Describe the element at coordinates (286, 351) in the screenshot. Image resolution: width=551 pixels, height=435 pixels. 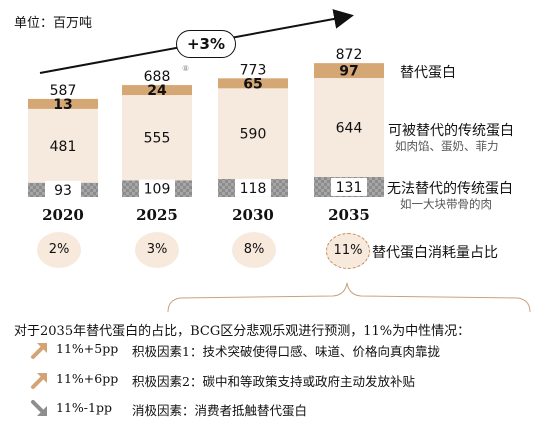
I see `note-text: 积极因素1：技术突破使得口感、味道、价格向真肉靠拢` at that location.